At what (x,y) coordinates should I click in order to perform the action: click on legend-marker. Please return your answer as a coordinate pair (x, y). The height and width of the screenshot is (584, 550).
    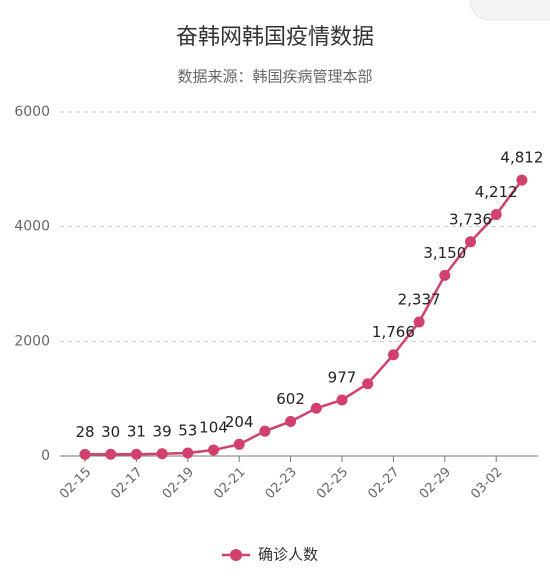
    Looking at the image, I should click on (236, 555).